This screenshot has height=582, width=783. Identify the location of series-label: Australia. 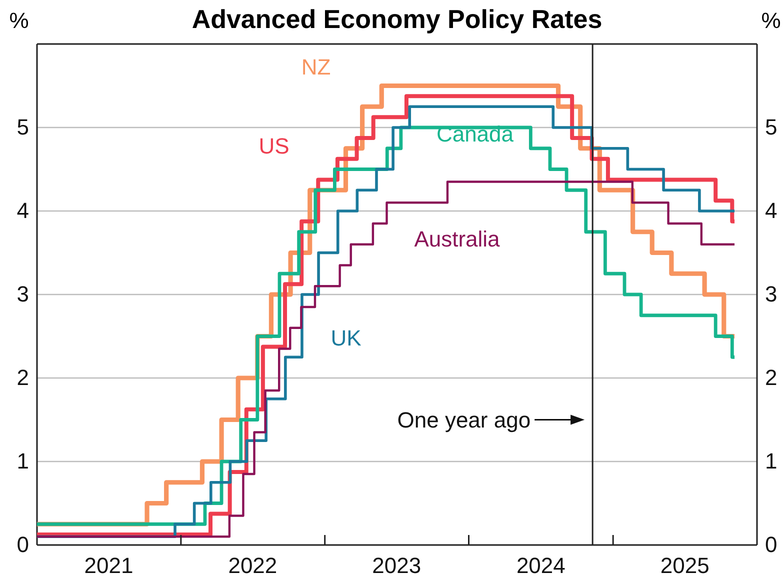
(457, 239).